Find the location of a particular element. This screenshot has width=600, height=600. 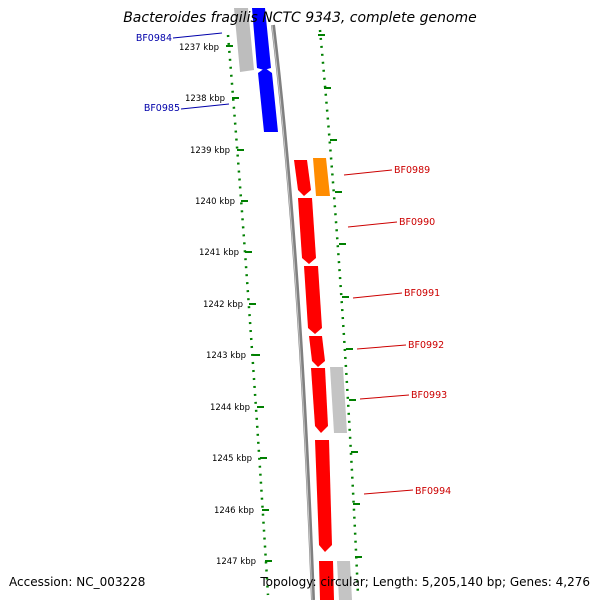

ruler-label: 1240 kbp is located at coordinates (215, 202).